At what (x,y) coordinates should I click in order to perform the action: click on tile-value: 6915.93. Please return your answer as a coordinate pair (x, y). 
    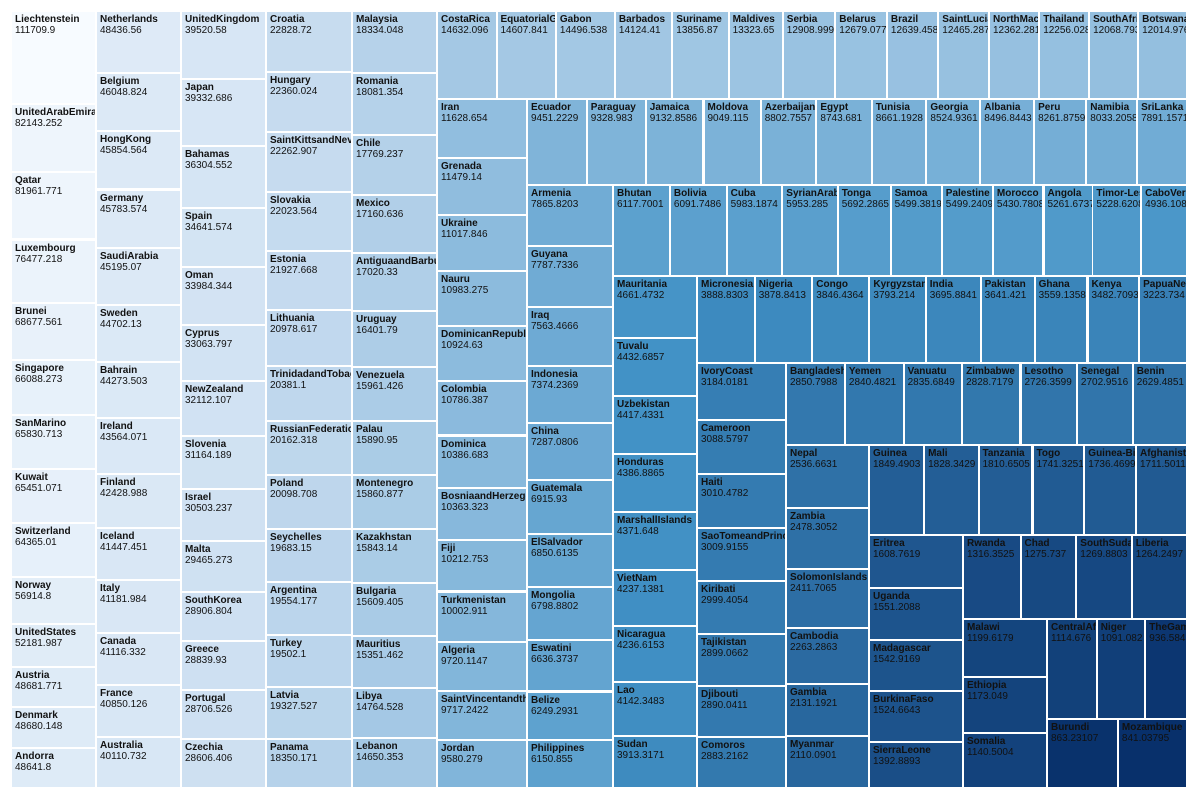
    Looking at the image, I should click on (549, 499).